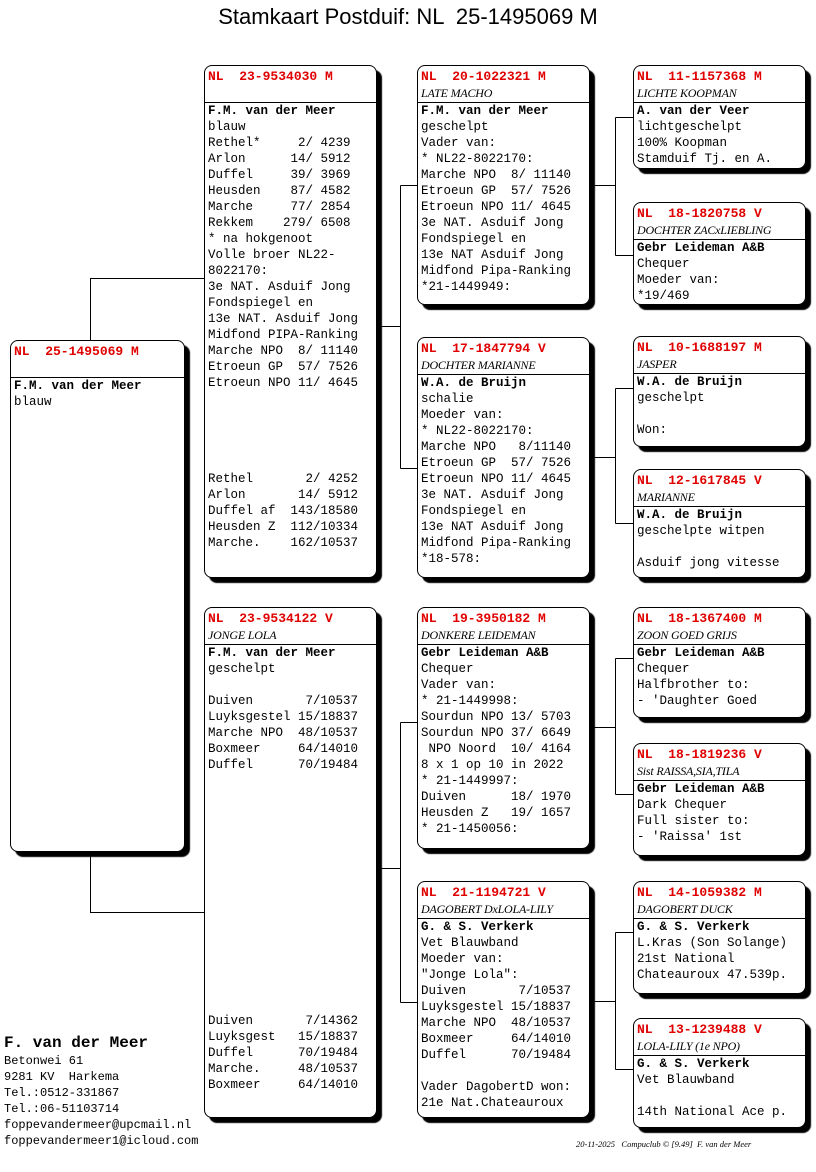 The width and height of the screenshot is (816, 1172). Describe the element at coordinates (712, 943) in the screenshot. I see `detail-line: L.Kras (Son Solange)` at that location.